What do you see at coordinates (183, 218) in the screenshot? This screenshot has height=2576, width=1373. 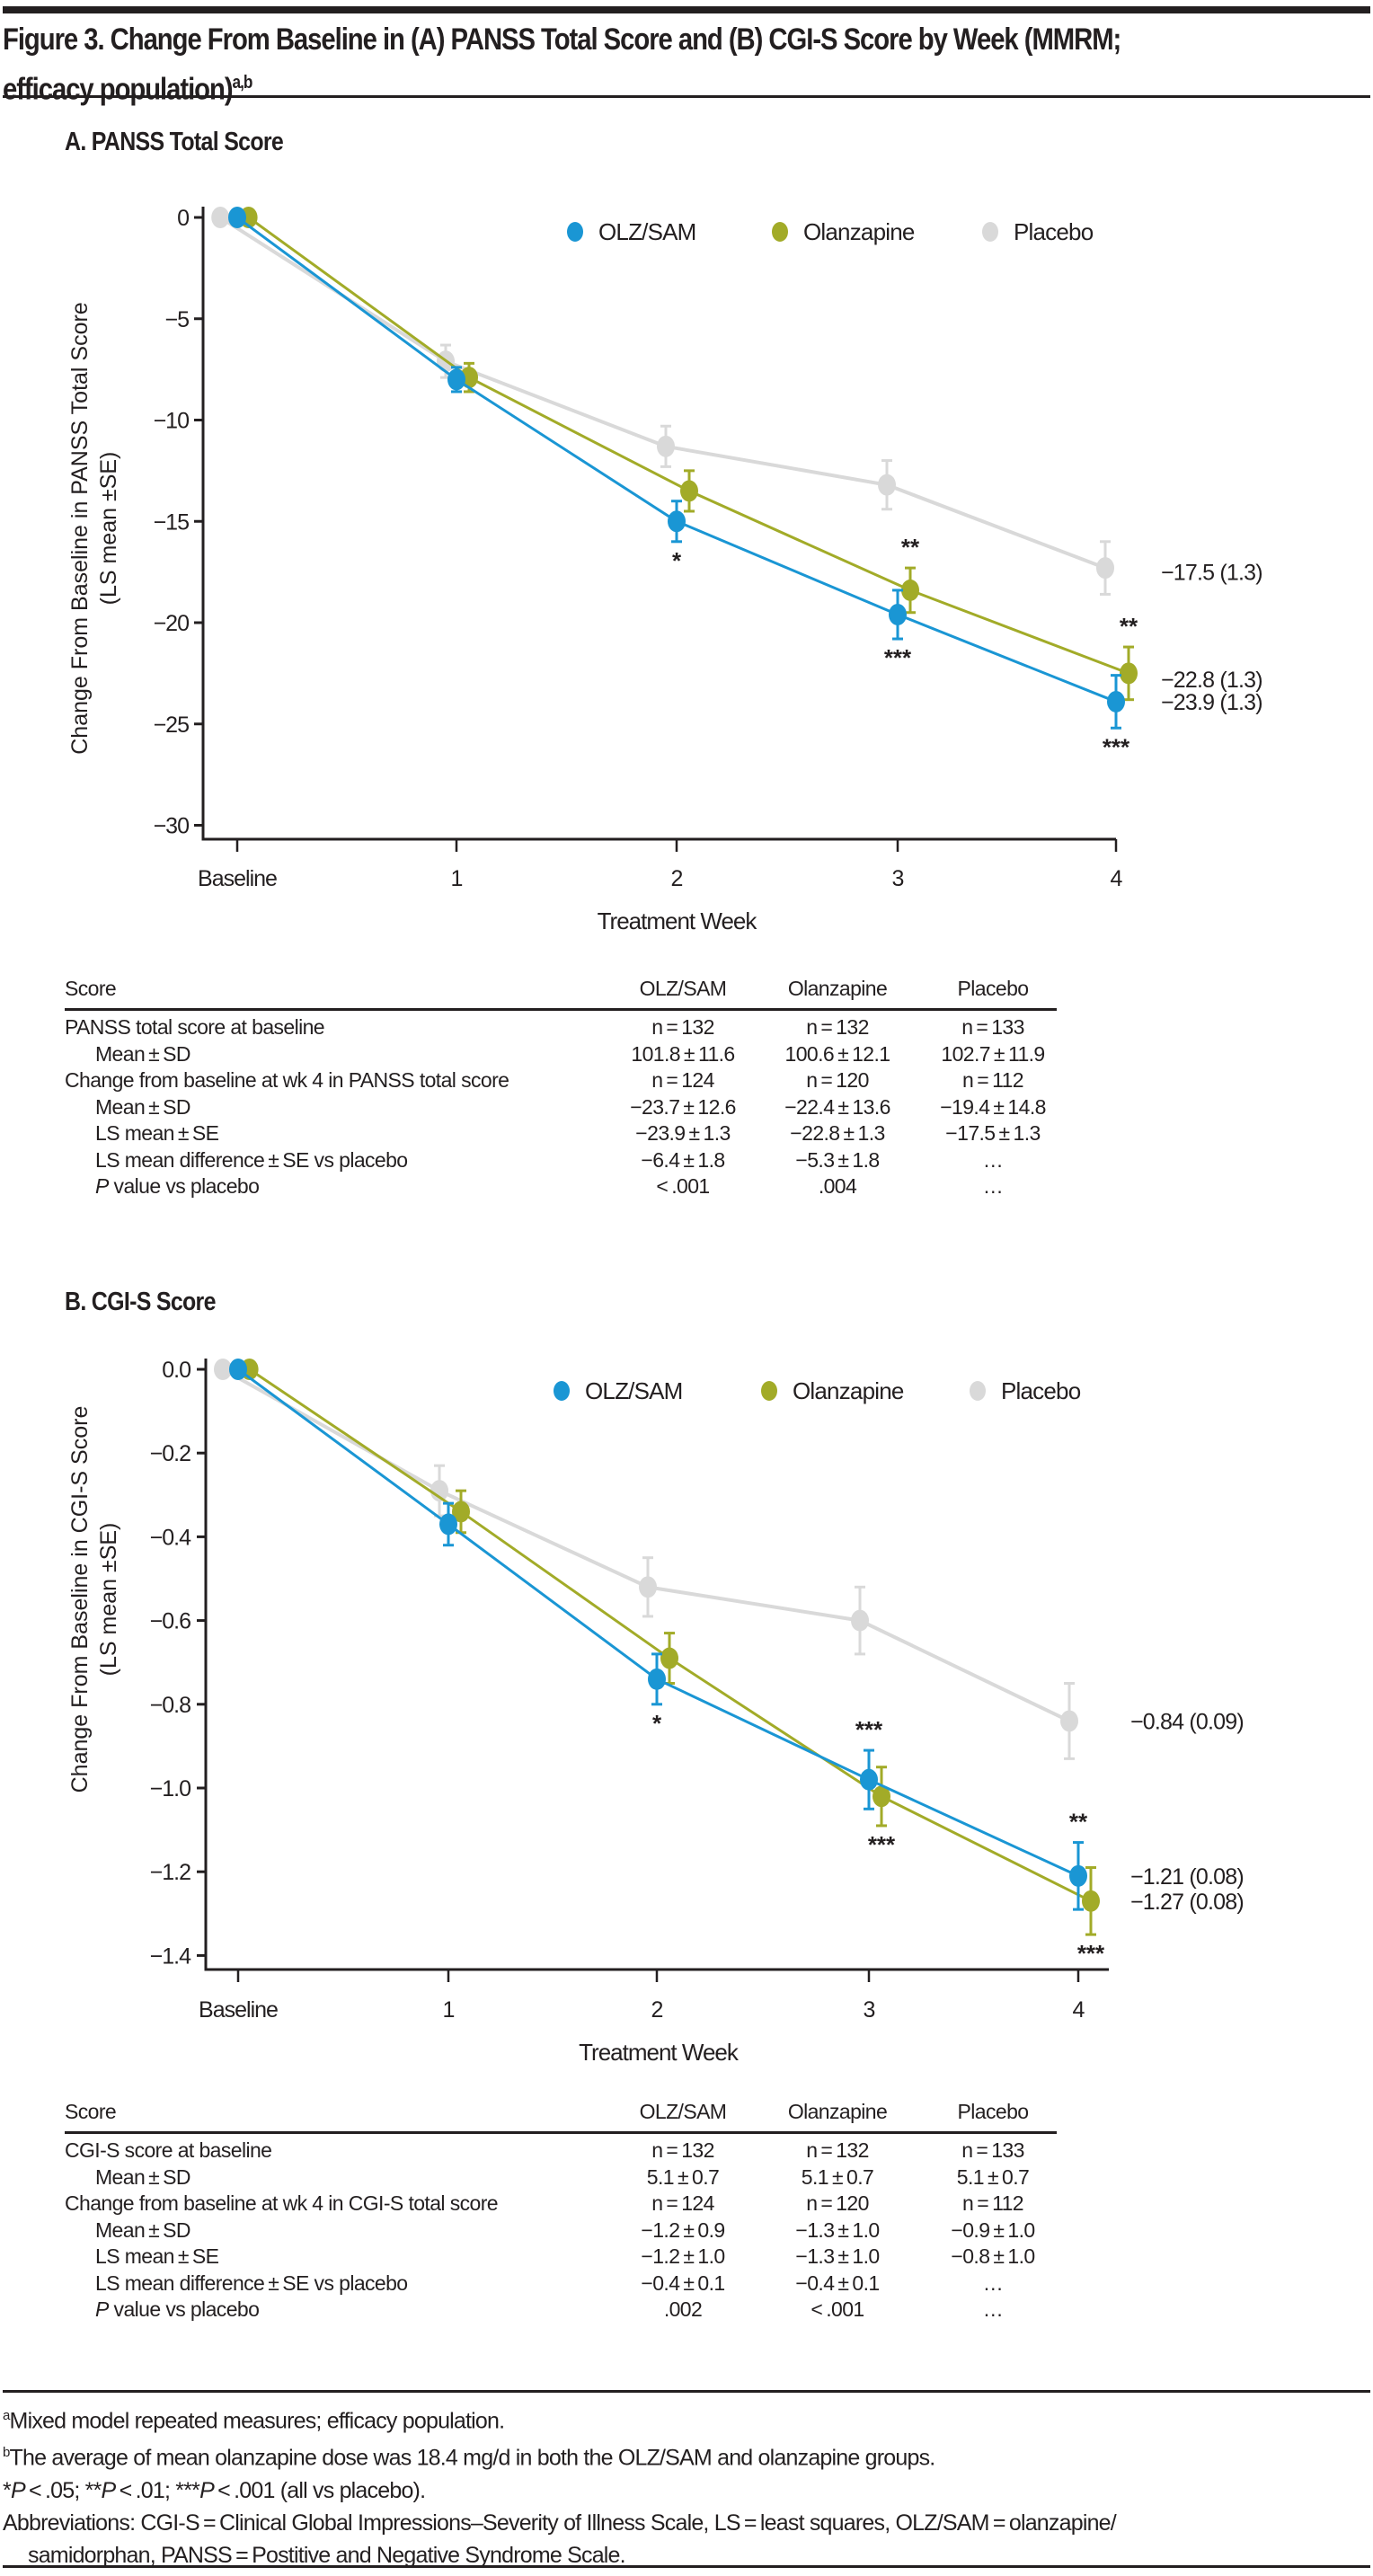 I see `panss-y-tick-label: 0` at bounding box center [183, 218].